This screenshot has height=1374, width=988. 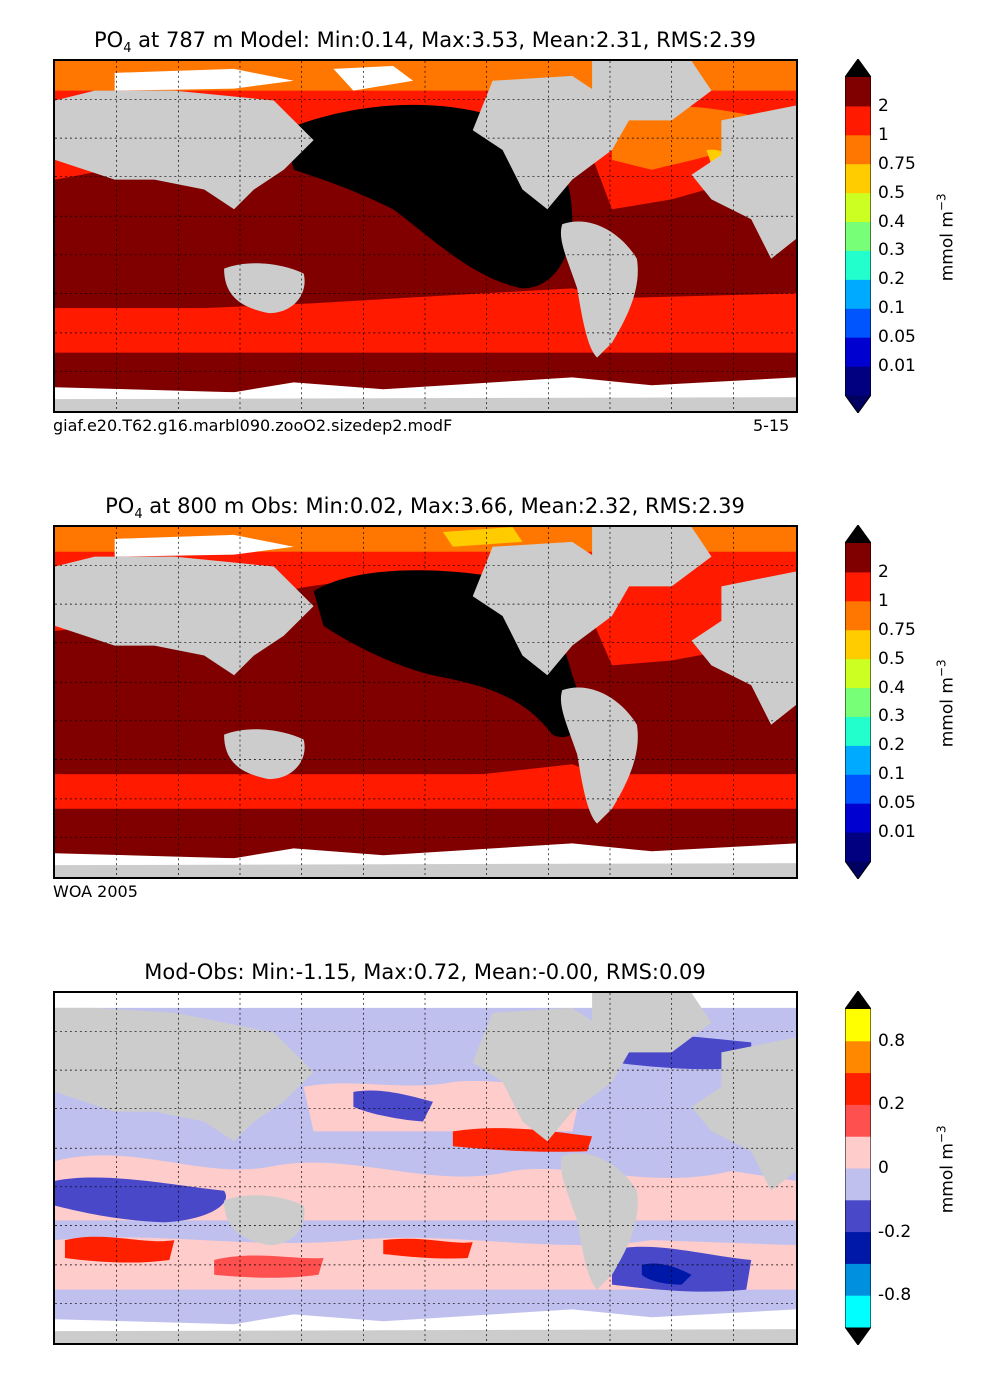 I want to click on years-label: 5-15, so click(x=771, y=425).